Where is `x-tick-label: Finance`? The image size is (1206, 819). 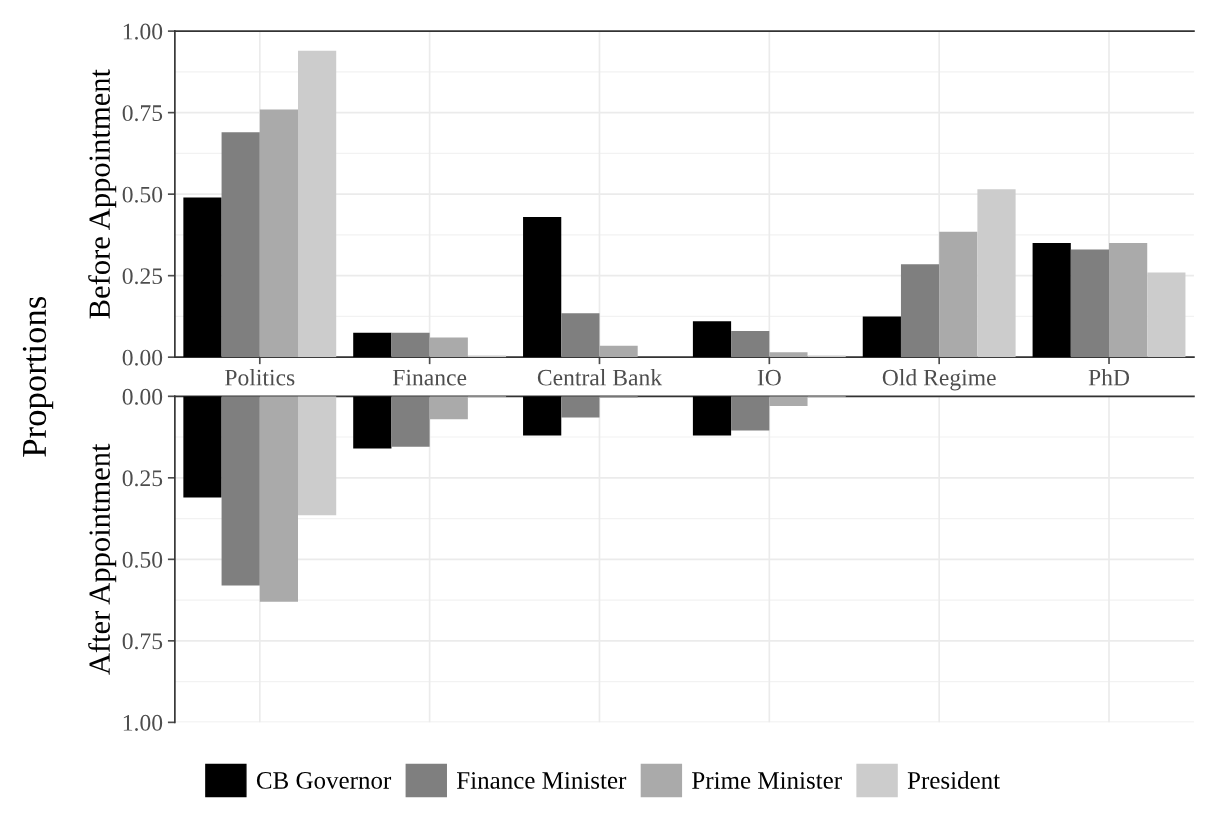 x-tick-label: Finance is located at coordinates (429, 377).